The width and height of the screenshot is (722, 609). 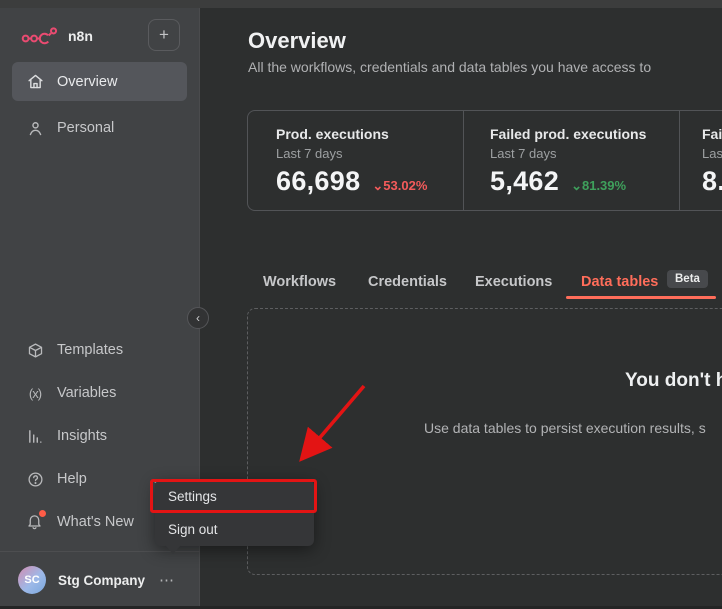 I want to click on tab-workflows: Workflows, so click(x=300, y=282).